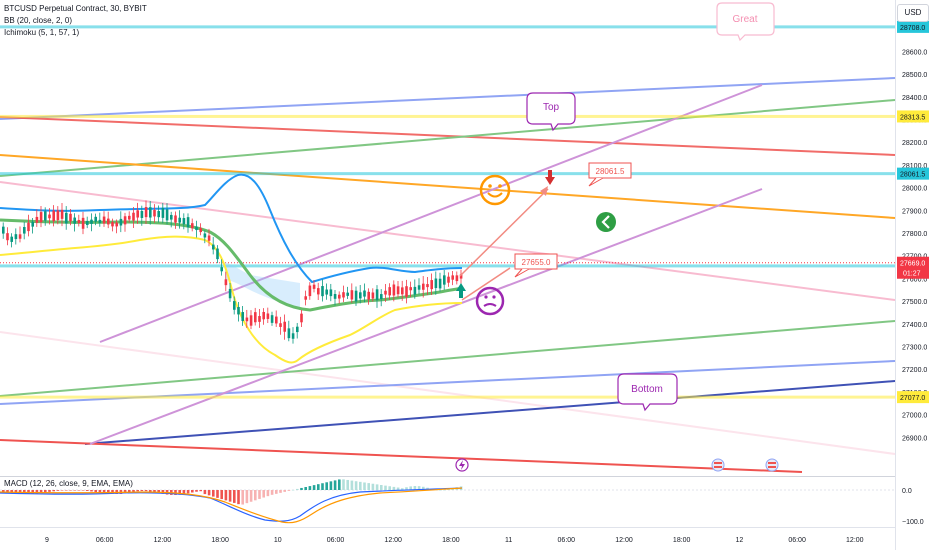  I want to click on symbol-legend: BTCUSD Perpetual Contract, 30, BYBIT, so click(75, 8).